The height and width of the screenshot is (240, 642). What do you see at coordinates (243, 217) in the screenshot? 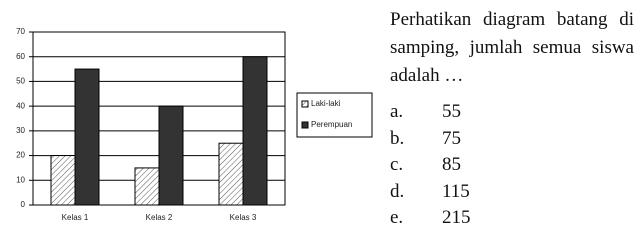
I see `x-tick-label: Kelas 3` at bounding box center [243, 217].